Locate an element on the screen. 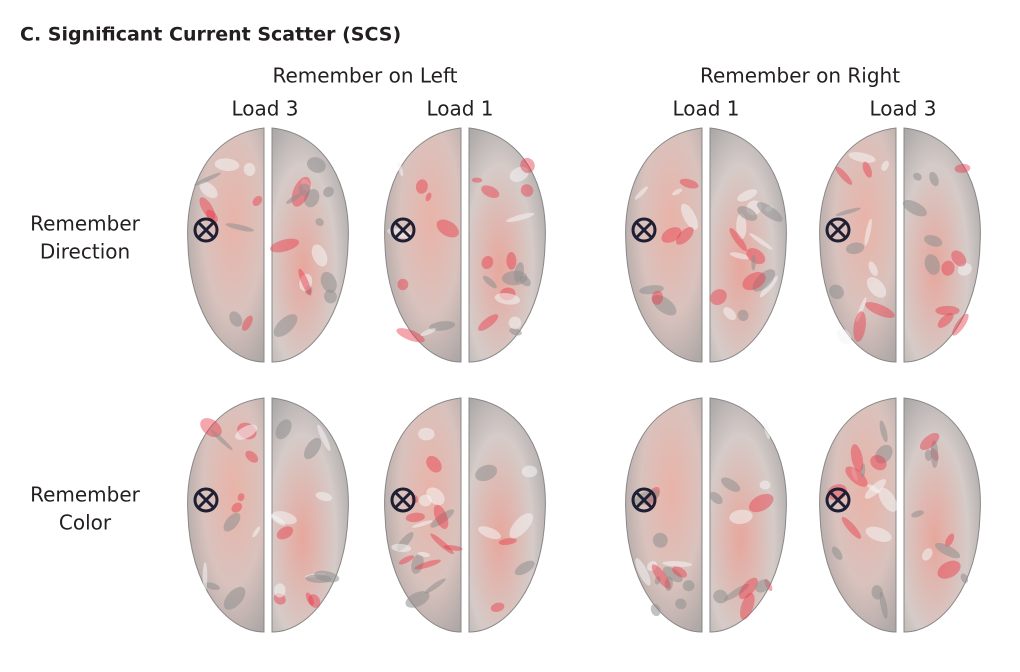 The height and width of the screenshot is (672, 1020). column-group-label: Remember on Right is located at coordinates (800, 76).